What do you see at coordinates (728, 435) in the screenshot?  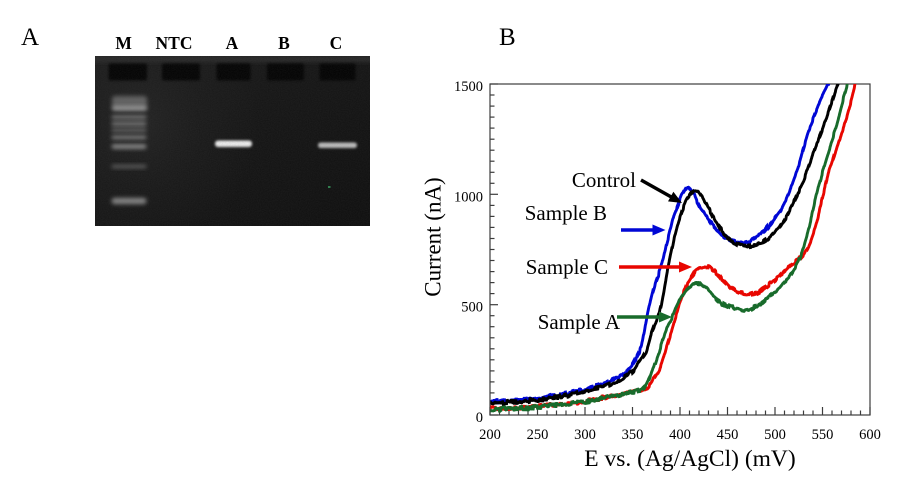 I see `svg-text: 450` at bounding box center [728, 435].